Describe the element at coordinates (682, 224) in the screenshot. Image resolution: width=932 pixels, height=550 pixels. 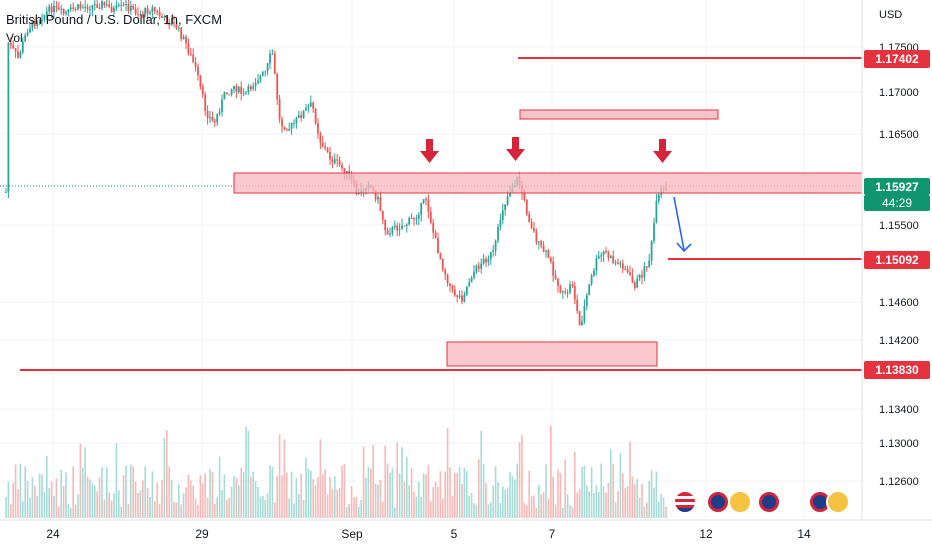
I see `projection-arrow-icon` at that location.